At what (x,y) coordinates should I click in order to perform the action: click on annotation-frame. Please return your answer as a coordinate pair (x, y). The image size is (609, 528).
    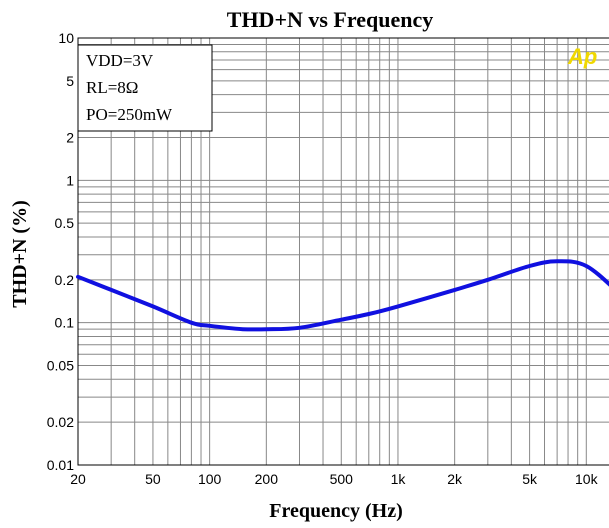
    Looking at the image, I should click on (145, 88).